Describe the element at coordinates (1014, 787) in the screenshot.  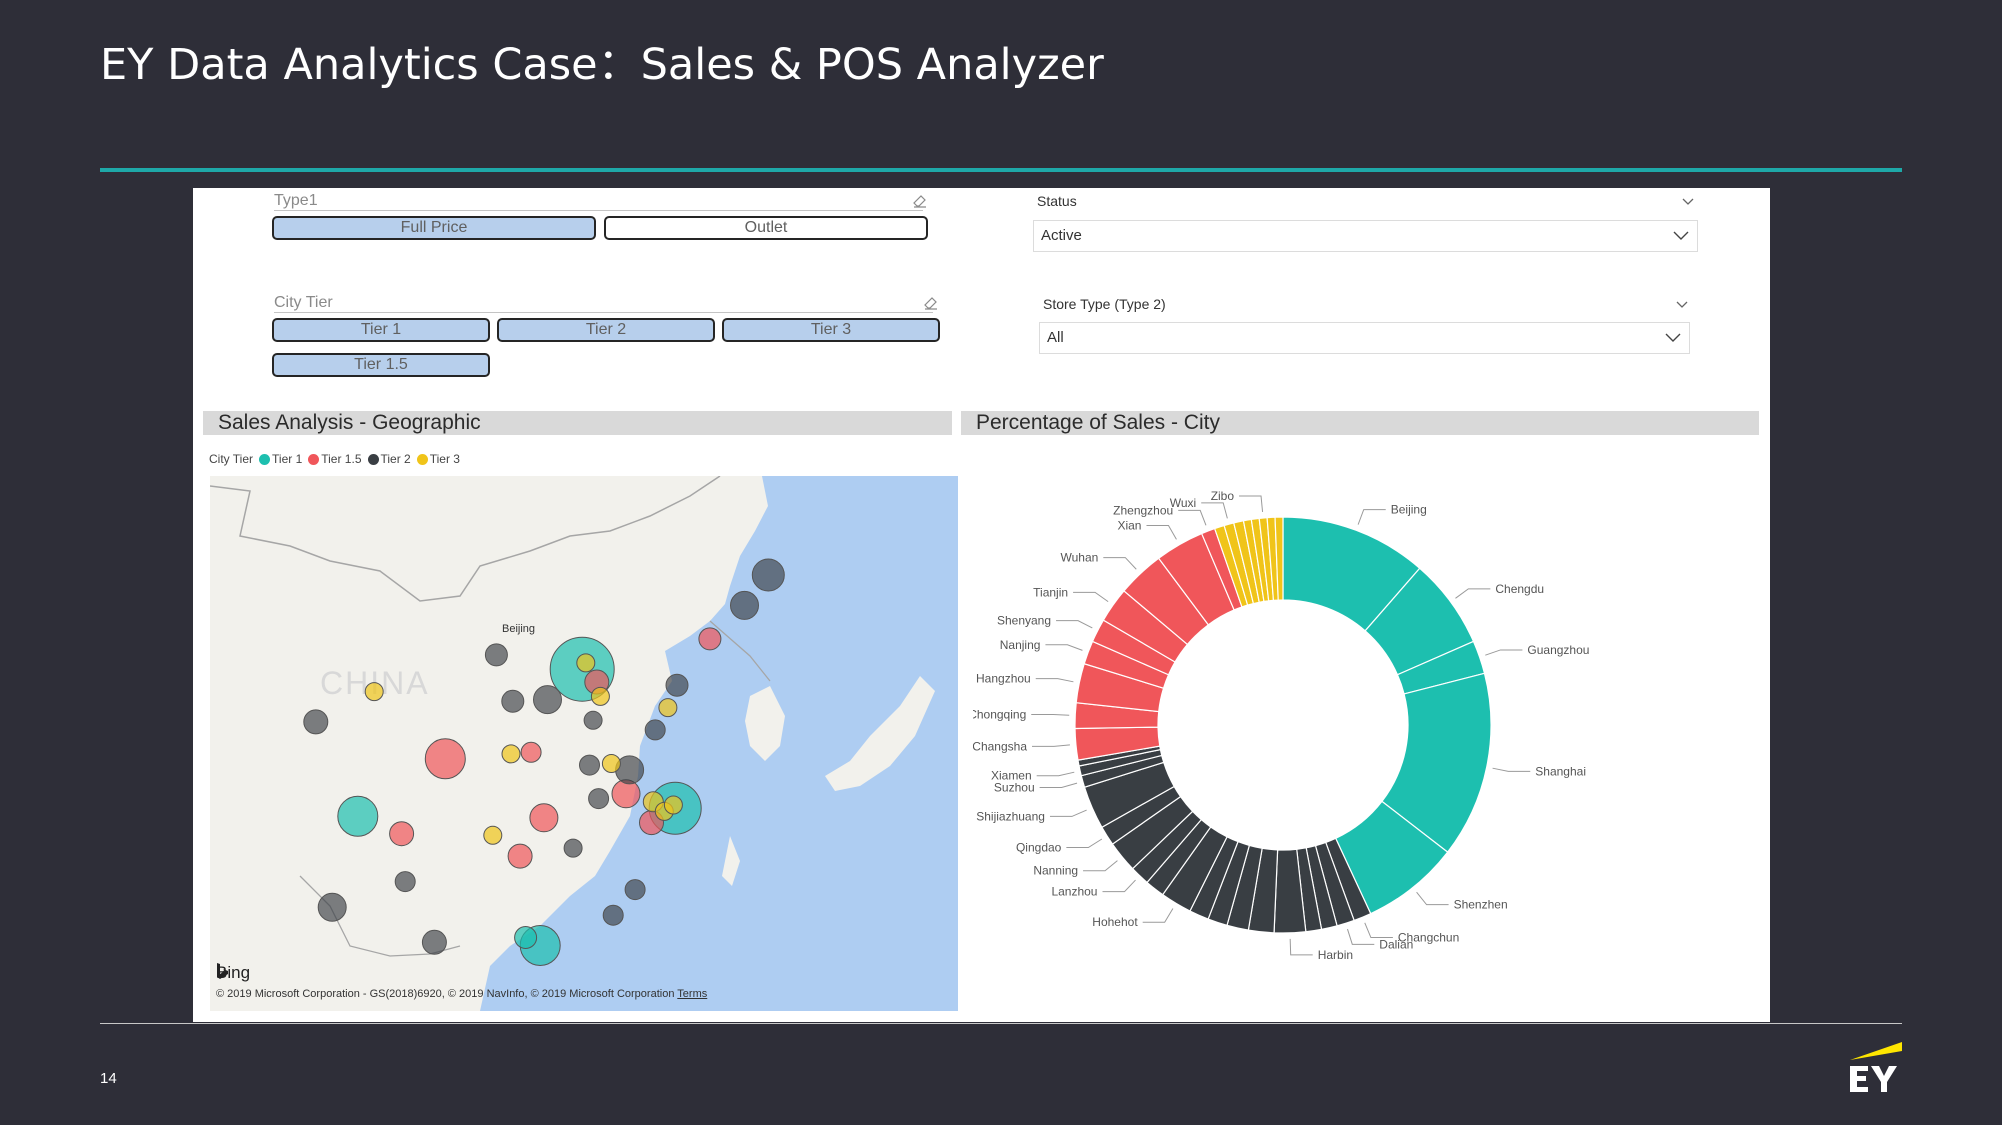
I see `donut-label-suzhou: Suzhou` at that location.